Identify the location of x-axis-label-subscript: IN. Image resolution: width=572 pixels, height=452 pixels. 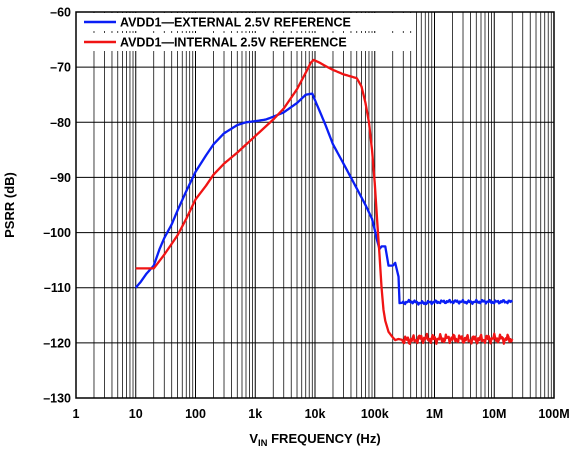
(263, 443).